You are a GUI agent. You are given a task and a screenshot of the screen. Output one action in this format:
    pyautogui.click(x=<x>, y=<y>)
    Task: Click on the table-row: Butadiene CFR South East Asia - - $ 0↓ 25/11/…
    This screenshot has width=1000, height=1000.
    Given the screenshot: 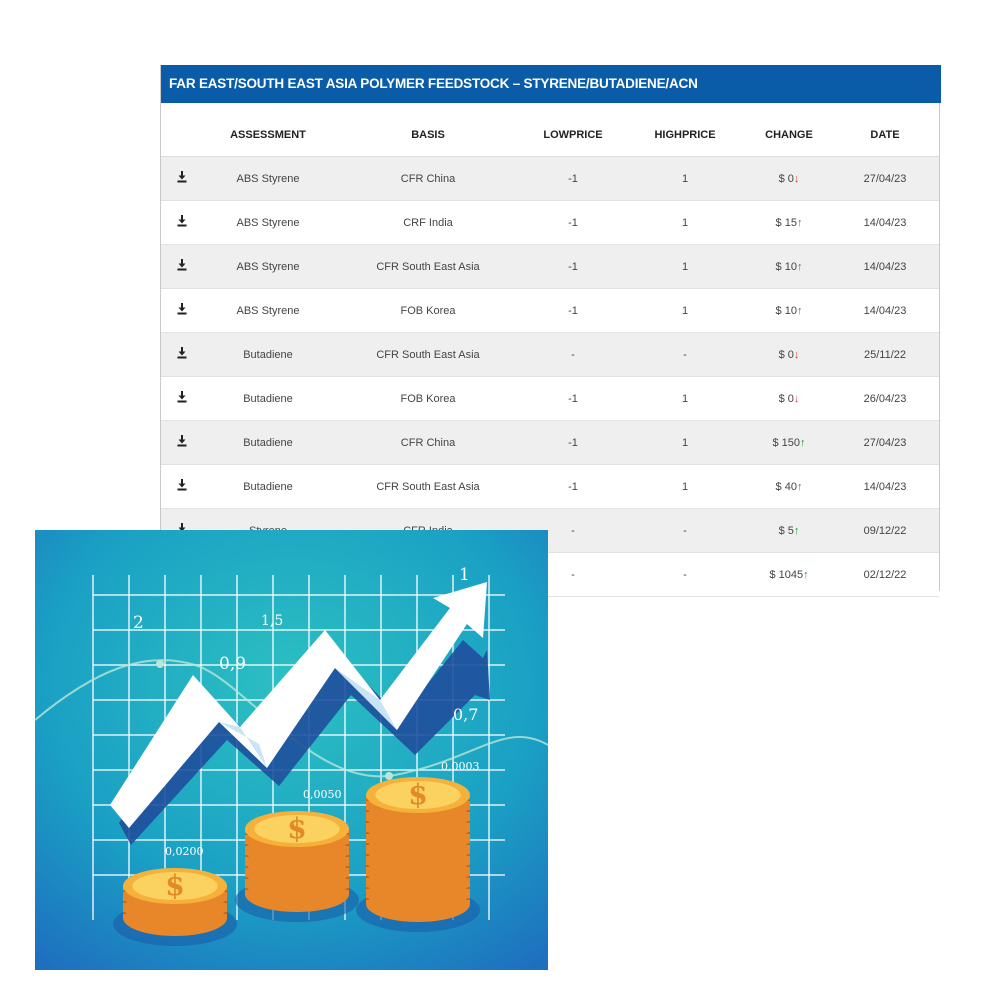 What is the action you would take?
    pyautogui.click(x=550, y=354)
    